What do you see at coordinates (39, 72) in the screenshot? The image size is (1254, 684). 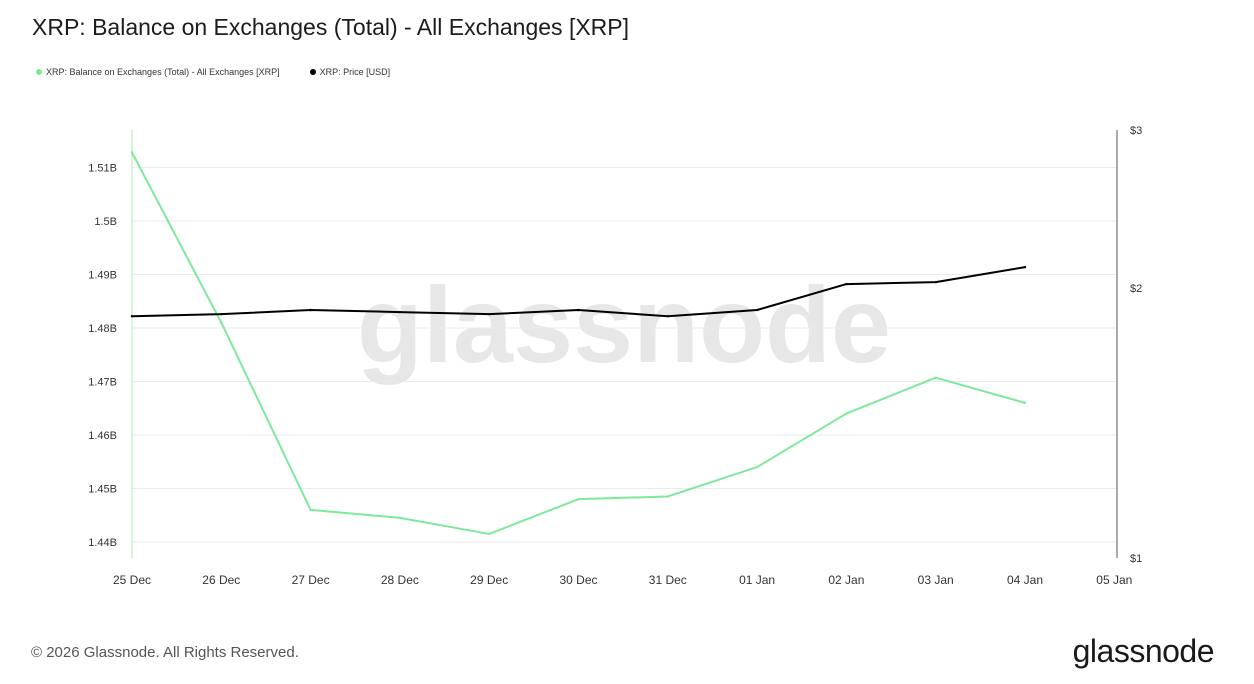 I see `legend-dot-balance` at bounding box center [39, 72].